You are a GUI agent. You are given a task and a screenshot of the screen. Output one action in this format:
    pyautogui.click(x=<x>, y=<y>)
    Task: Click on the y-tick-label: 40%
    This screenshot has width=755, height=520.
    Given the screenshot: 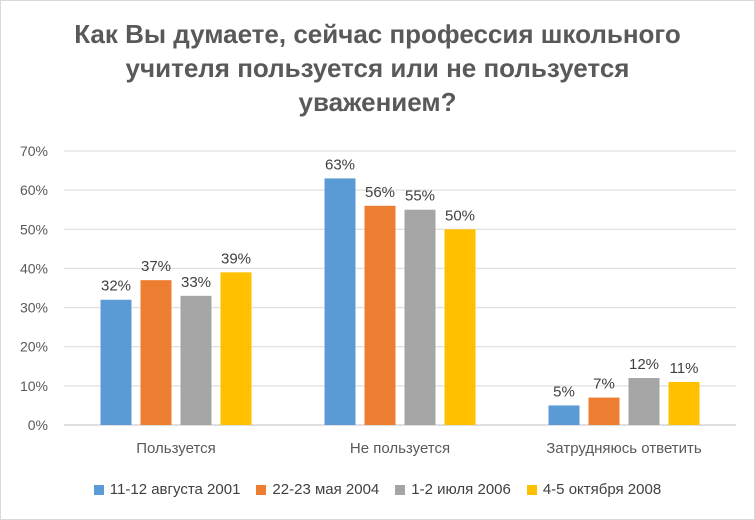 What is the action you would take?
    pyautogui.click(x=34, y=268)
    